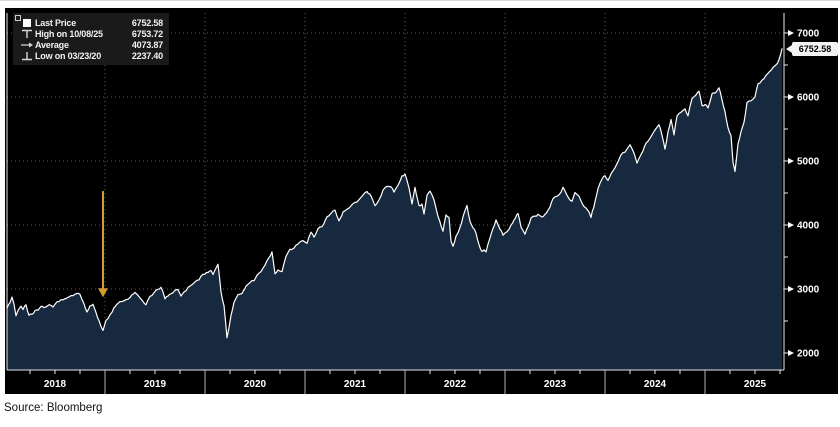 This screenshot has width=840, height=427. Describe the element at coordinates (655, 384) in the screenshot. I see `x-tick-label: 2024` at that location.